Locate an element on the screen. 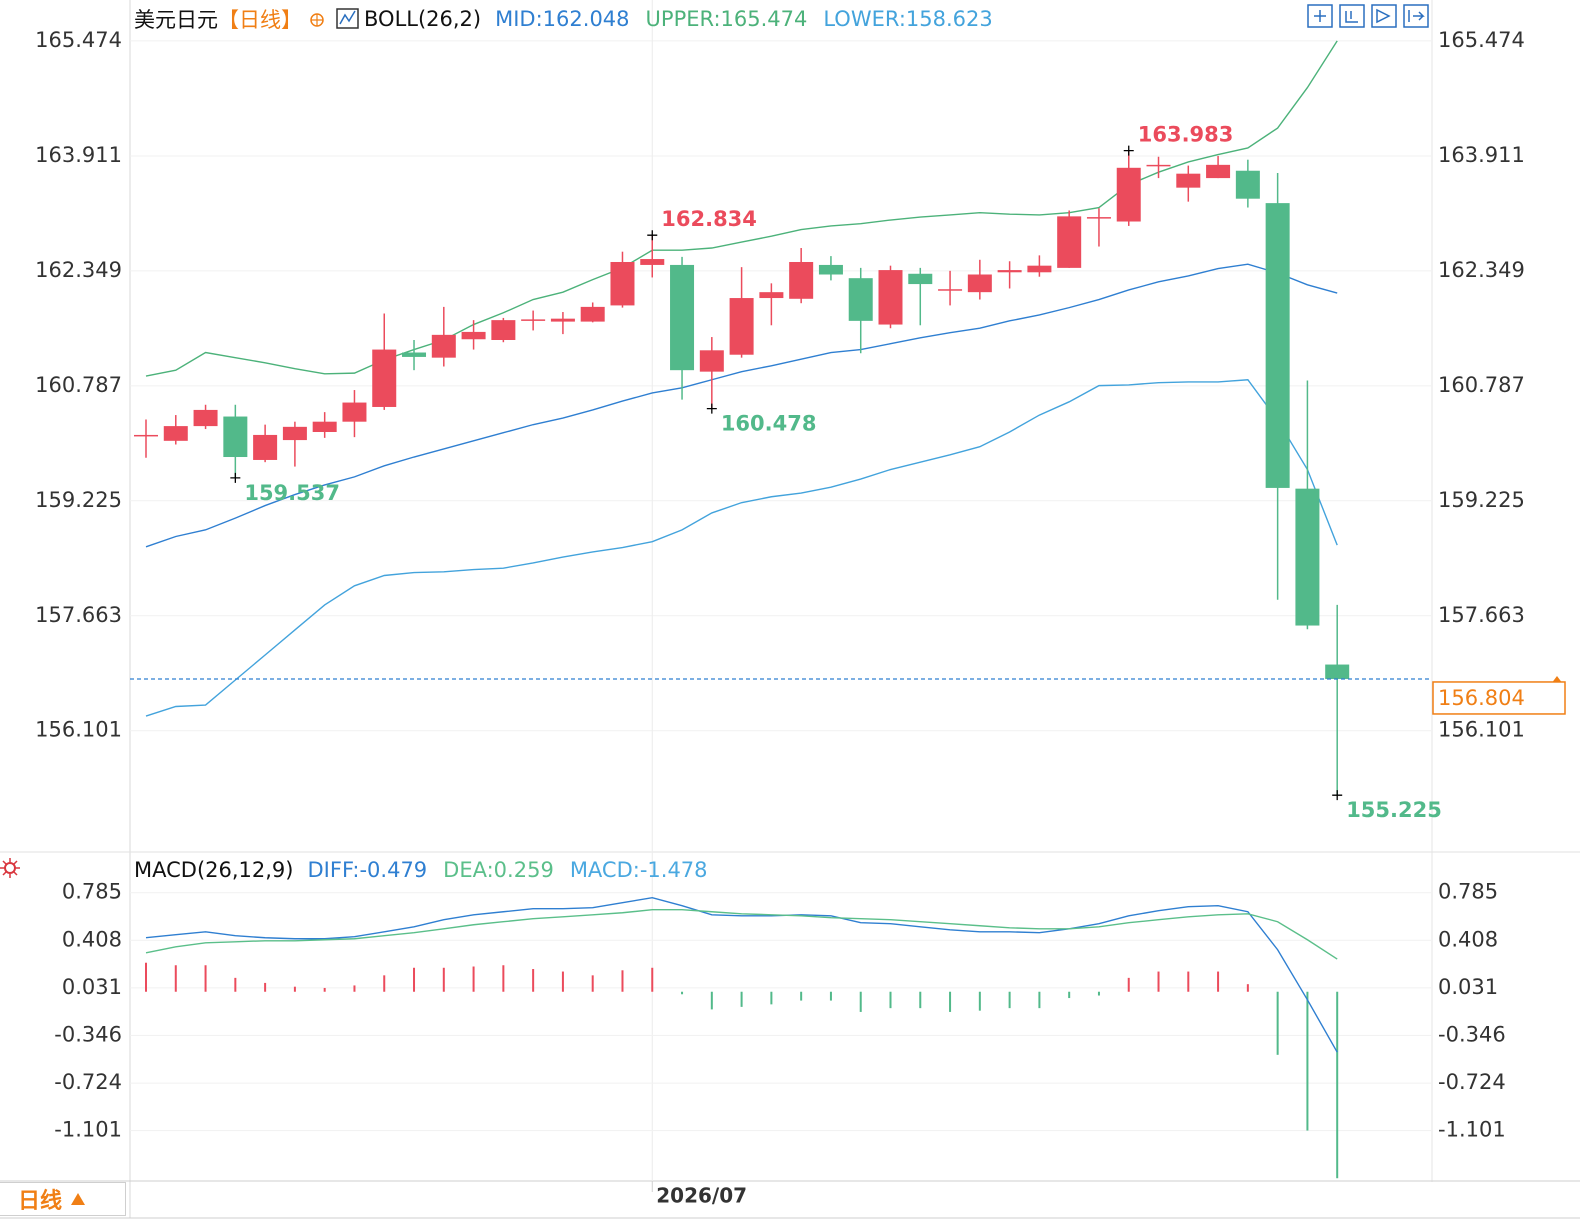  legend-entry: UPPER:165.474 is located at coordinates (726, 19).